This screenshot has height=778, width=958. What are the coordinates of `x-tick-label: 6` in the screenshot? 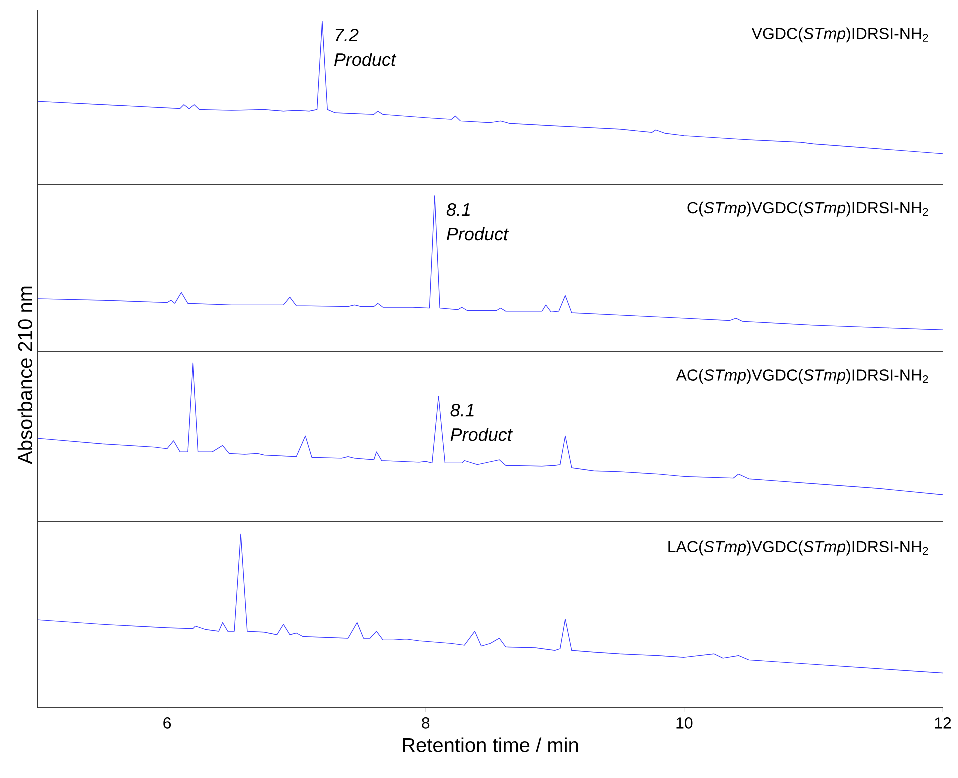 It's located at (168, 723).